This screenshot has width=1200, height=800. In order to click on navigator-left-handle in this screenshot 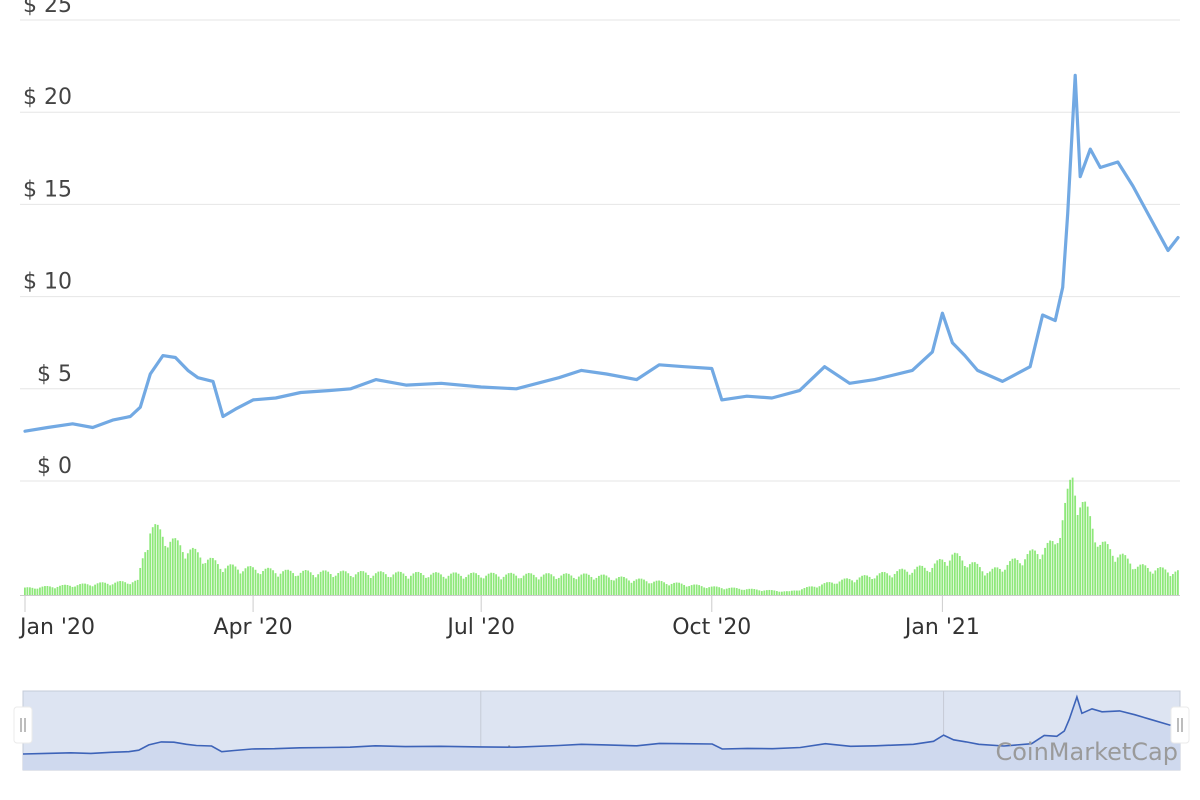, I will do `click(23, 725)`.